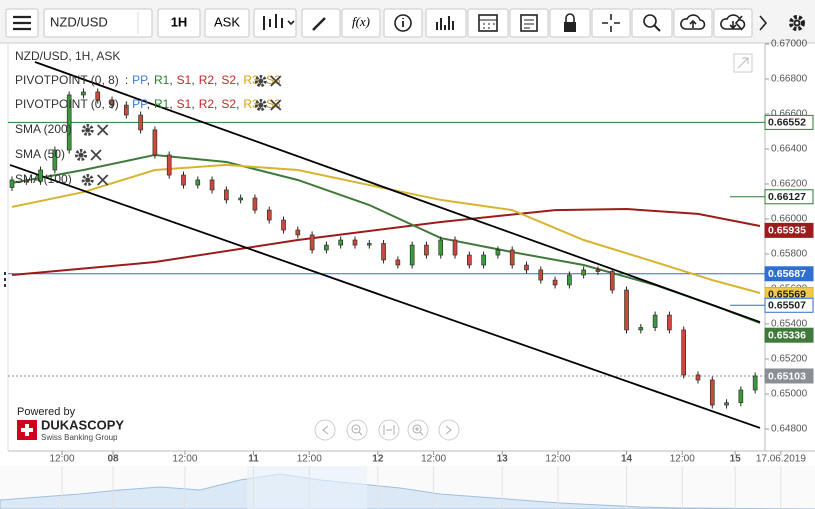  Describe the element at coordinates (43, 129) in the screenshot. I see `sma-legend: SMA (200)` at that location.